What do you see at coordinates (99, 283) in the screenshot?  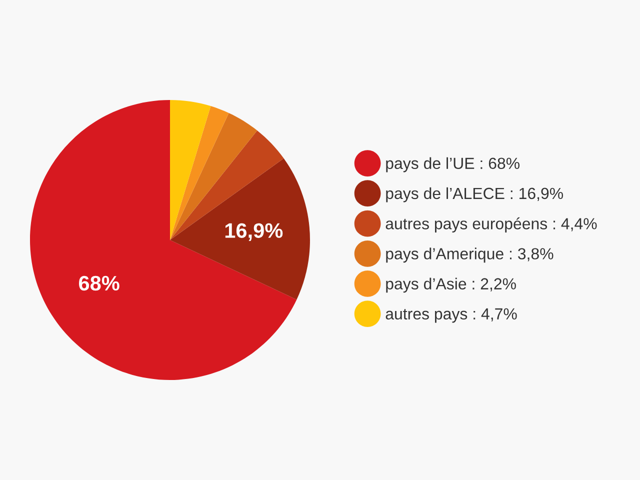 I see `data-label: 68%` at bounding box center [99, 283].